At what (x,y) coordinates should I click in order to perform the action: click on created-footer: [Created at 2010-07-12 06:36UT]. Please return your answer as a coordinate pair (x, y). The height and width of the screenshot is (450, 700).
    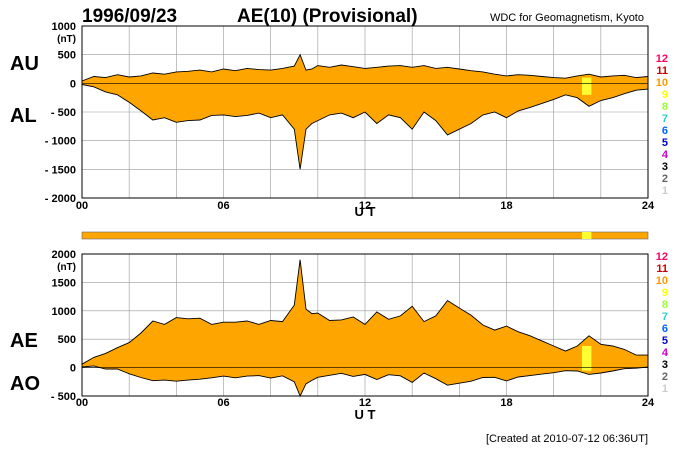
    Looking at the image, I should click on (567, 439).